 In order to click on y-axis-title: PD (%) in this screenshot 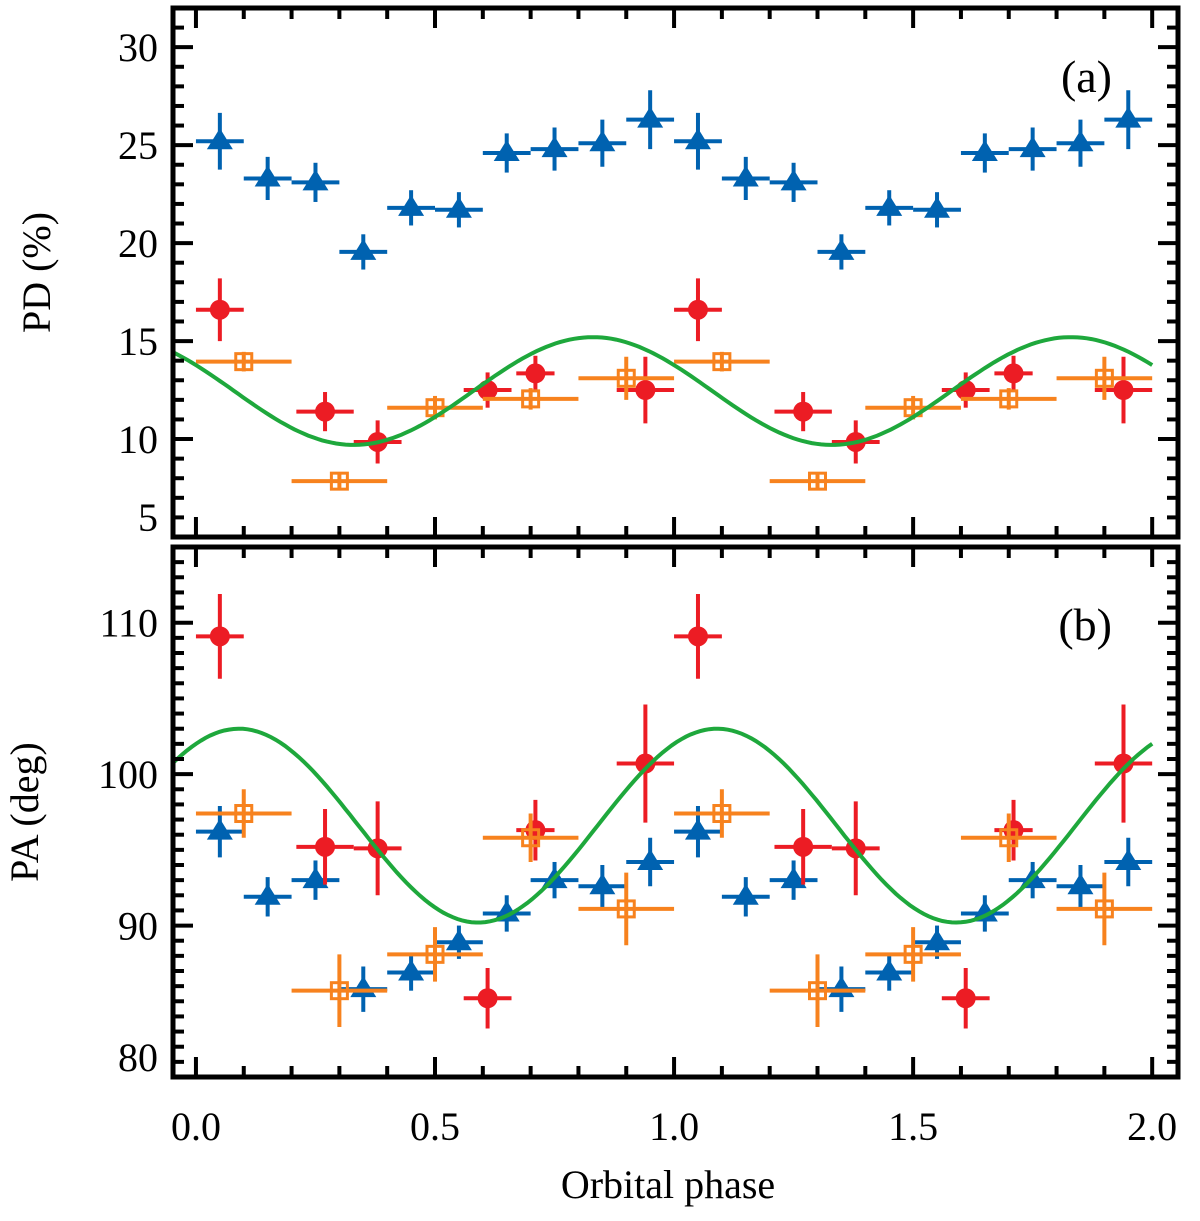, I will do `click(36, 272)`.